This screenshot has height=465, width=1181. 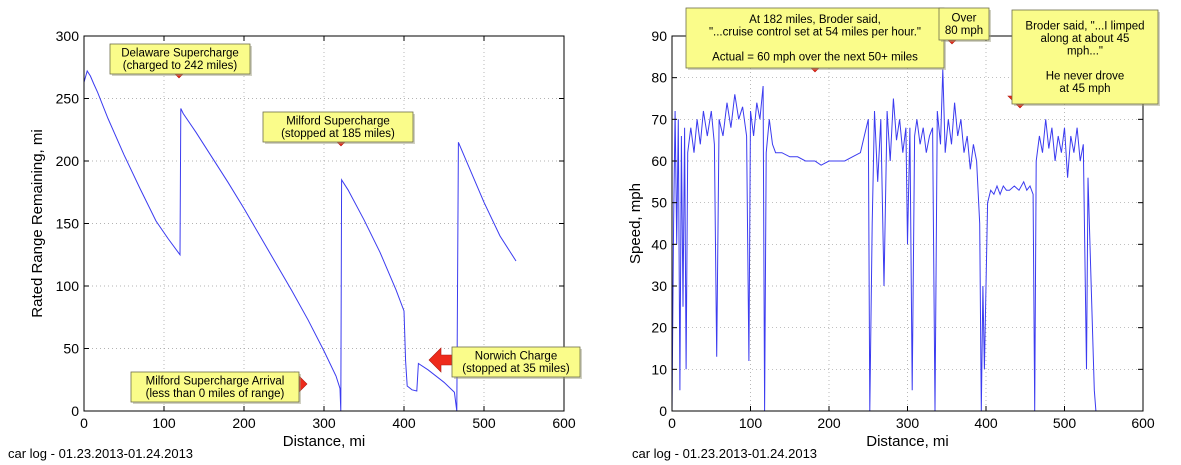 What do you see at coordinates (180, 54) in the screenshot?
I see `annotation-text: Delaware Supercharge` at bounding box center [180, 54].